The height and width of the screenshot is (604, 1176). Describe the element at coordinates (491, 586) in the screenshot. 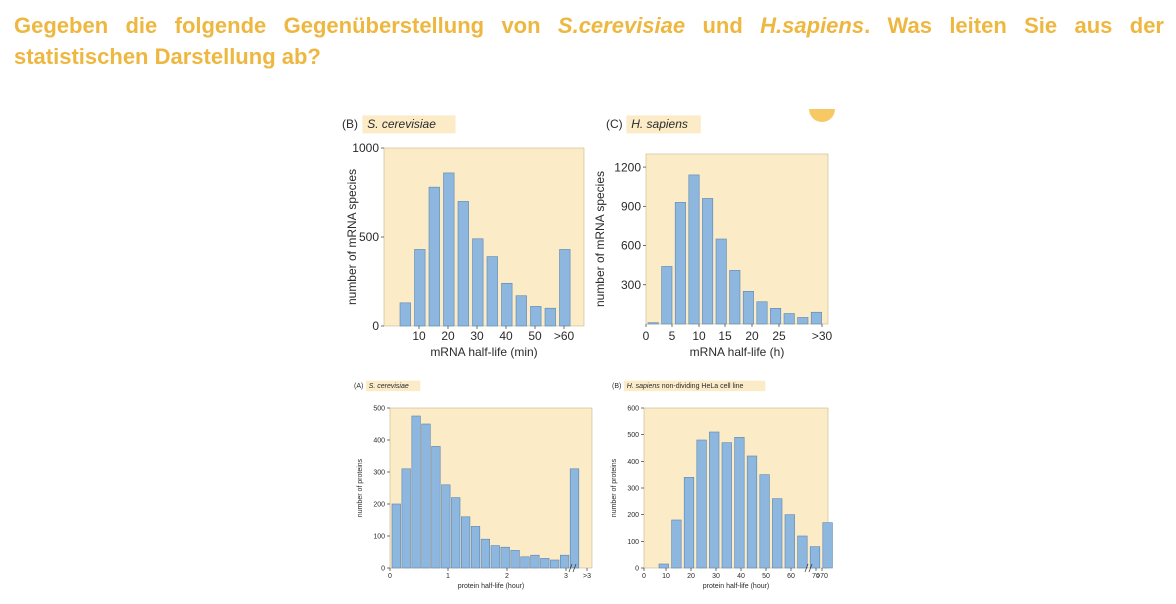

I see `x-axis-label: protein half-life (hour)` at that location.